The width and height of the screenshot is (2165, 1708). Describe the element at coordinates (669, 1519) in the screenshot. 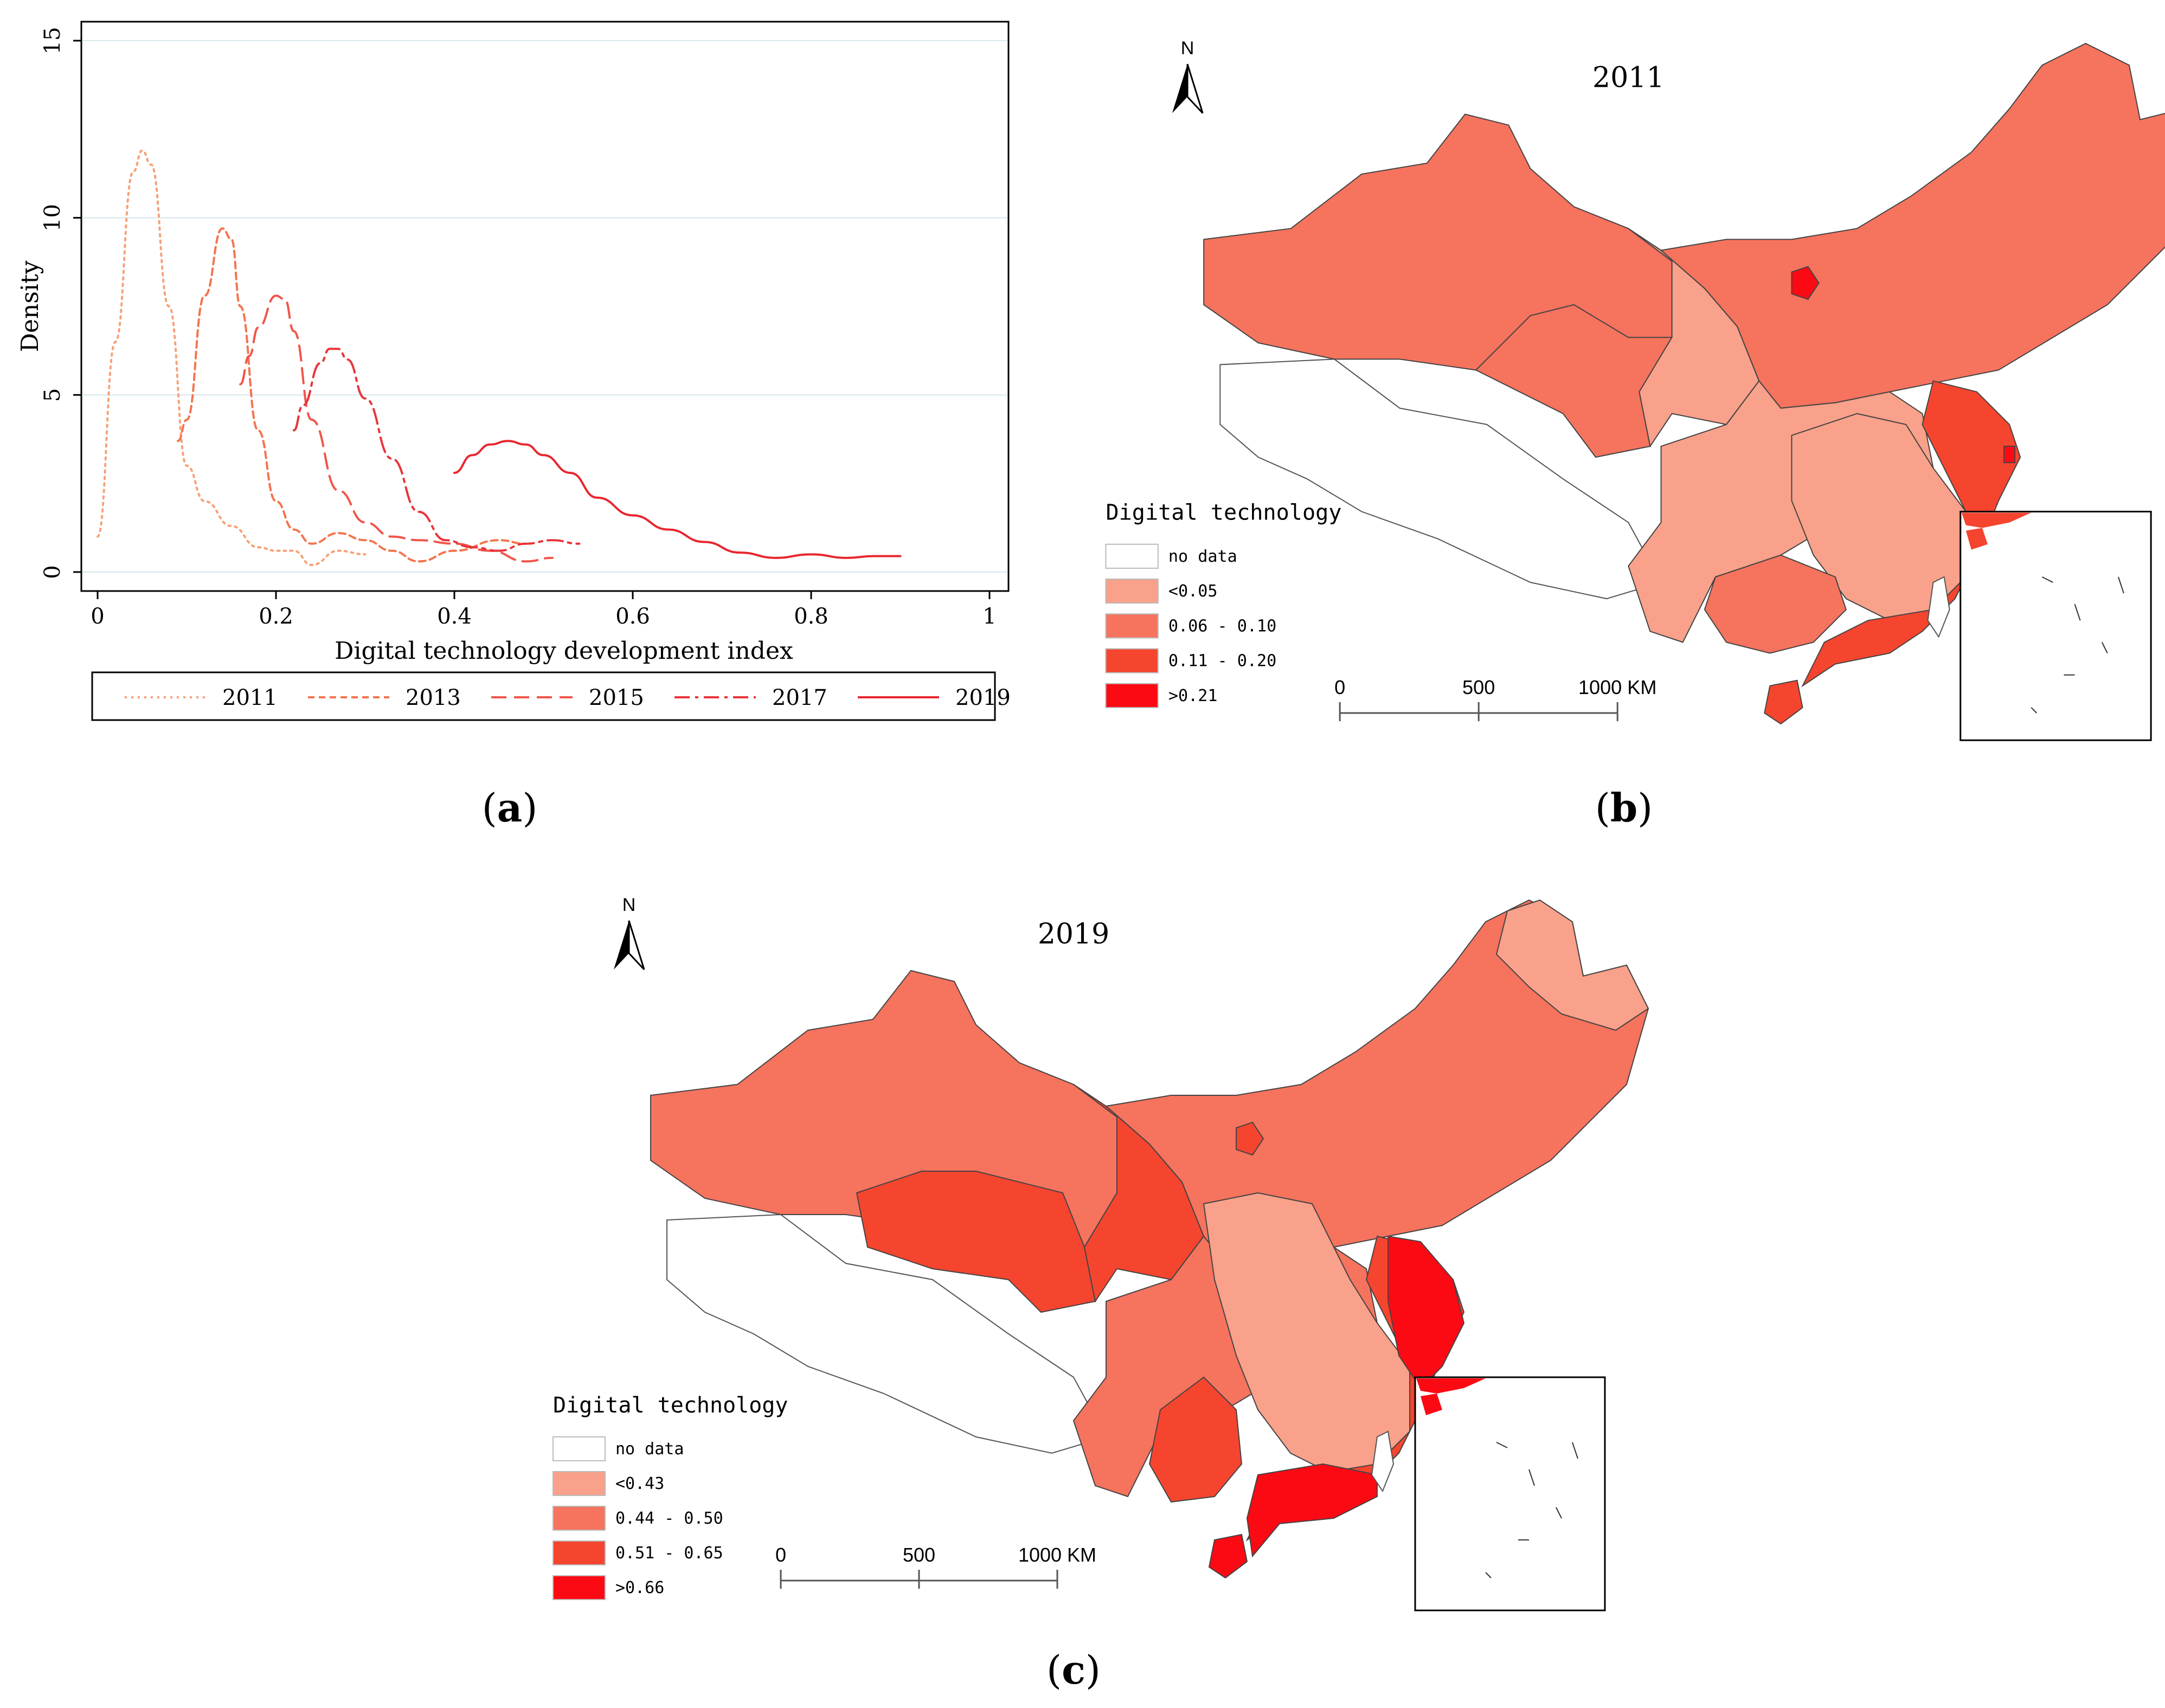

I see `legend-item-label: 0.44 - 0.50` at that location.